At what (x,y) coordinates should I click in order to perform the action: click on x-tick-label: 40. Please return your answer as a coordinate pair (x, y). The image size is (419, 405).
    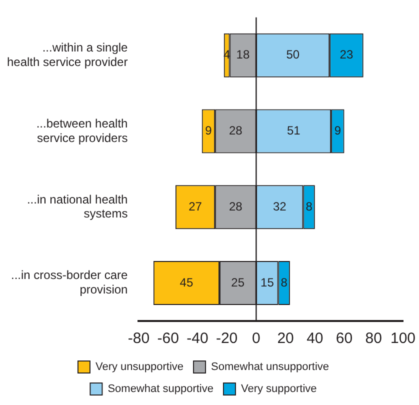
    Looking at the image, I should click on (315, 339).